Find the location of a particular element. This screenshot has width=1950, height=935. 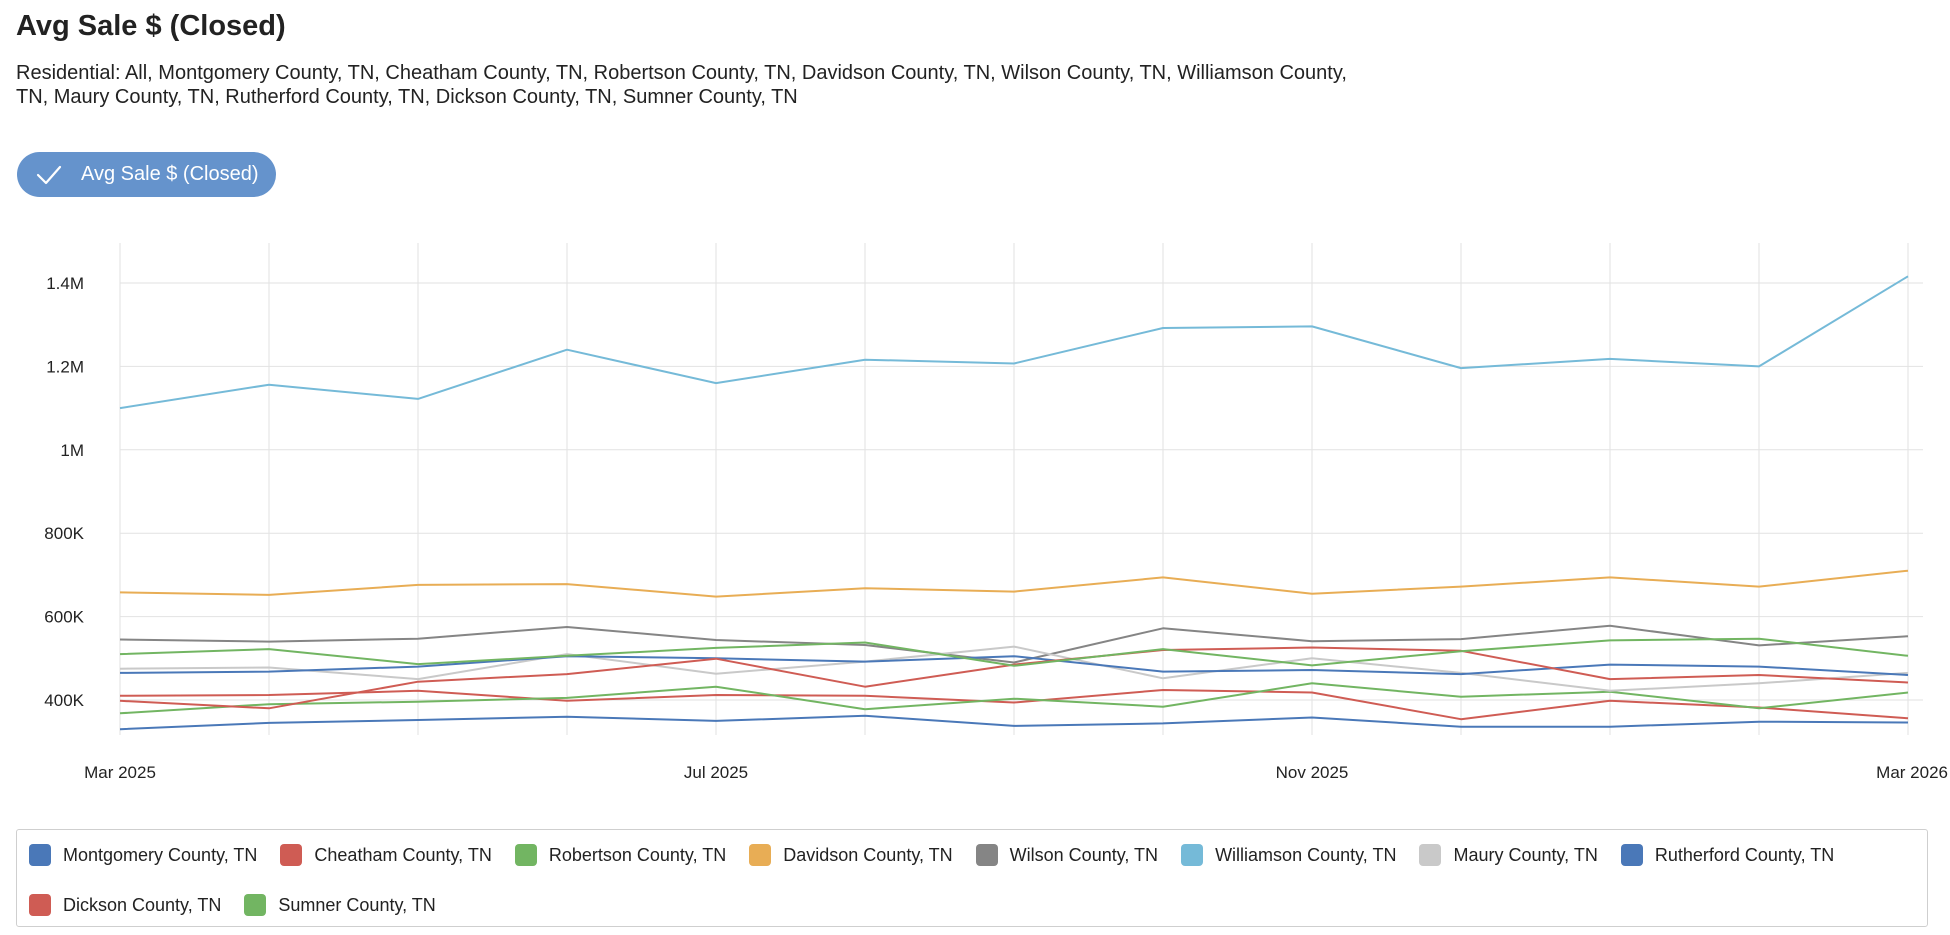

legend-label: Robertson County, TN is located at coordinates (637, 854).